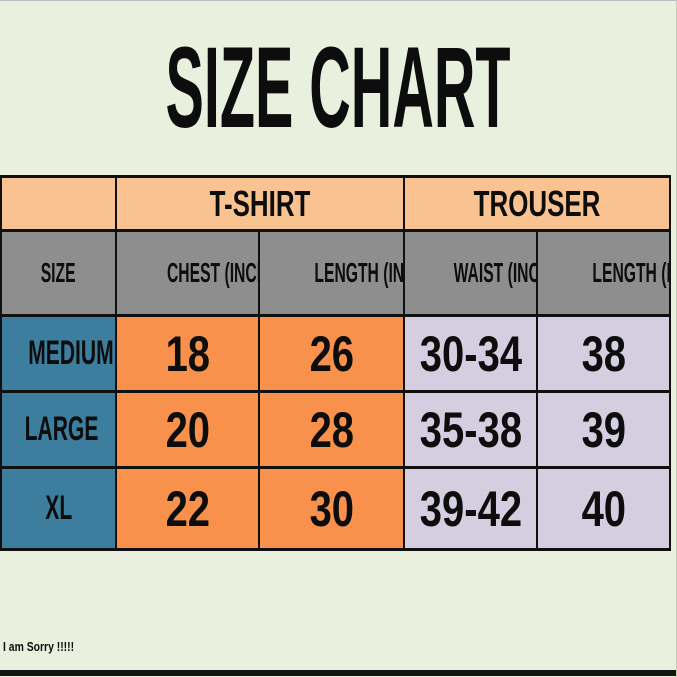 This screenshot has width=677, height=677. What do you see at coordinates (603, 508) in the screenshot?
I see `trouser-length-value-cell: 40` at bounding box center [603, 508].